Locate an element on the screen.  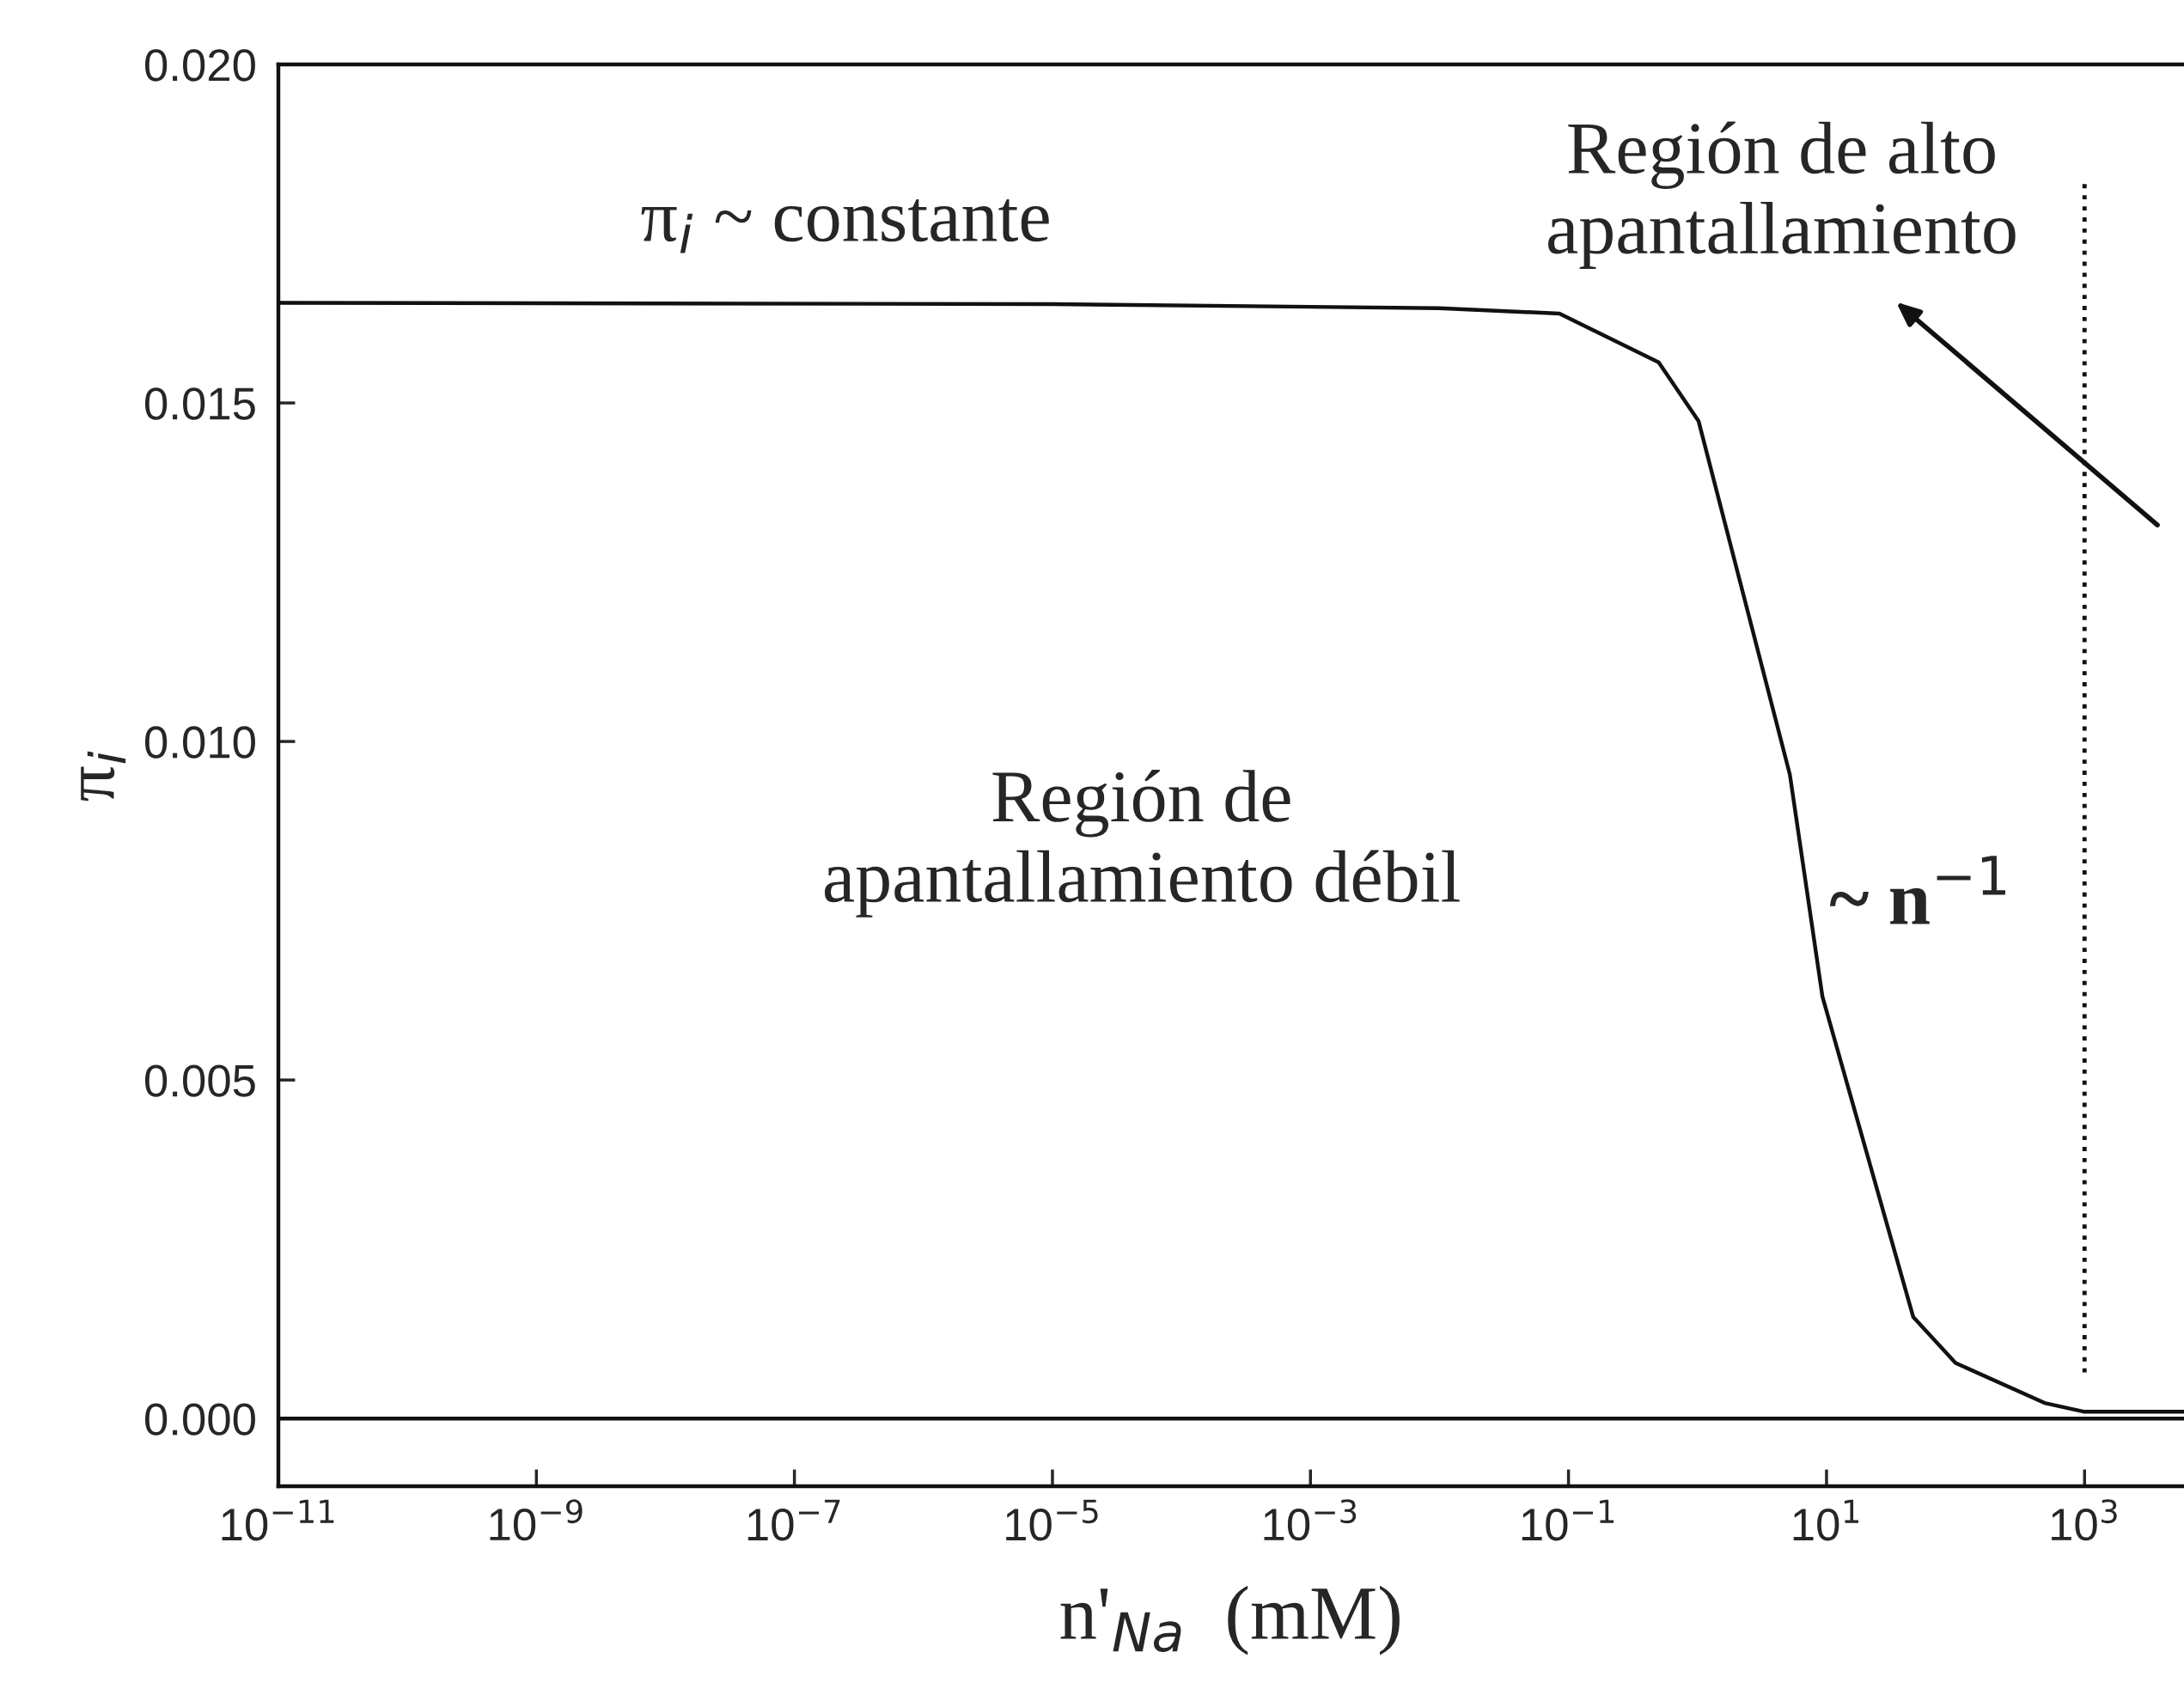
x-tick-label: 10$^{−1}$ is located at coordinates (1568, 1520).